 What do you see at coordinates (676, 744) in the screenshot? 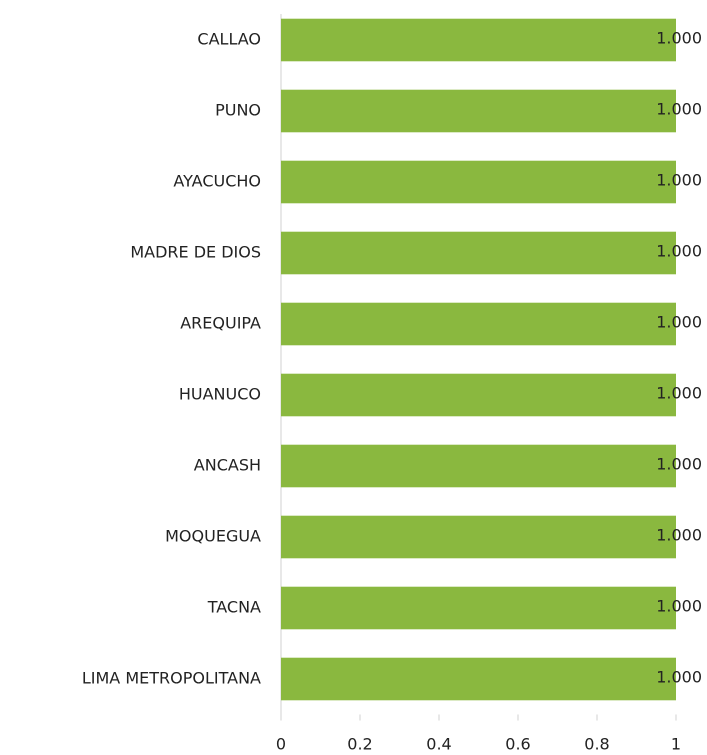
I see `x-tick-label: 1` at bounding box center [676, 744].